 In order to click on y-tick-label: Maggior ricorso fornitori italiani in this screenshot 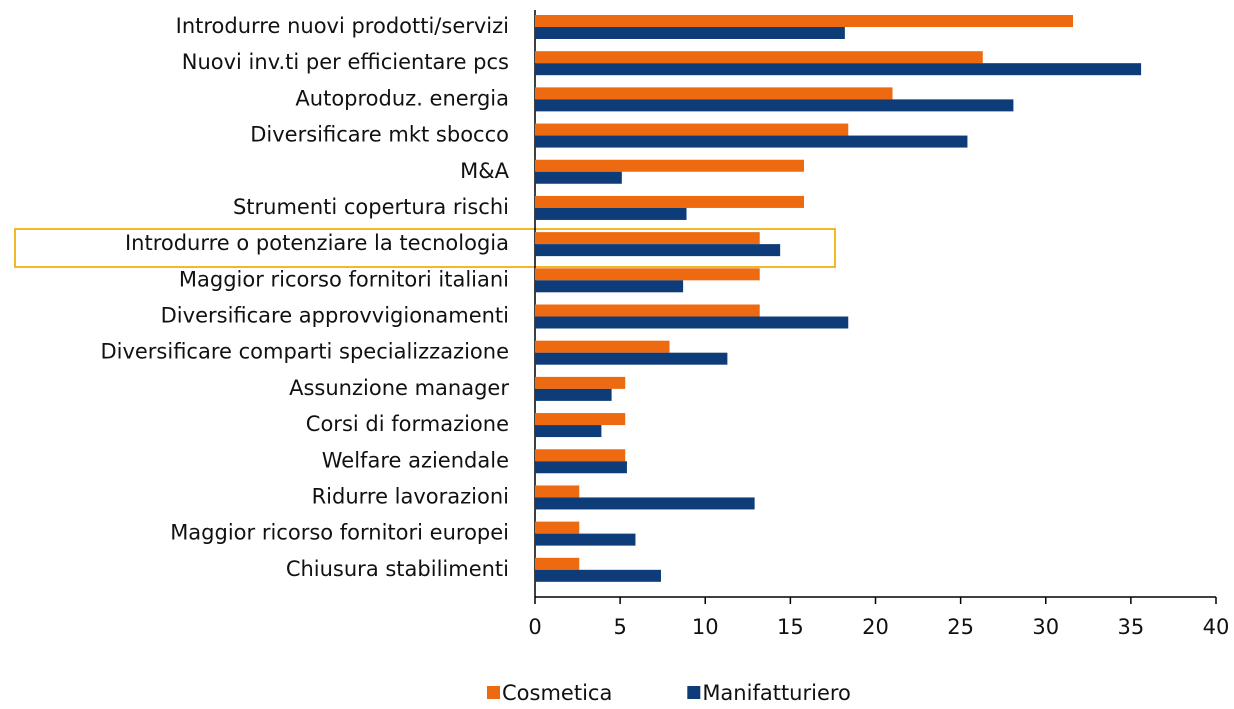, I will do `click(344, 279)`.